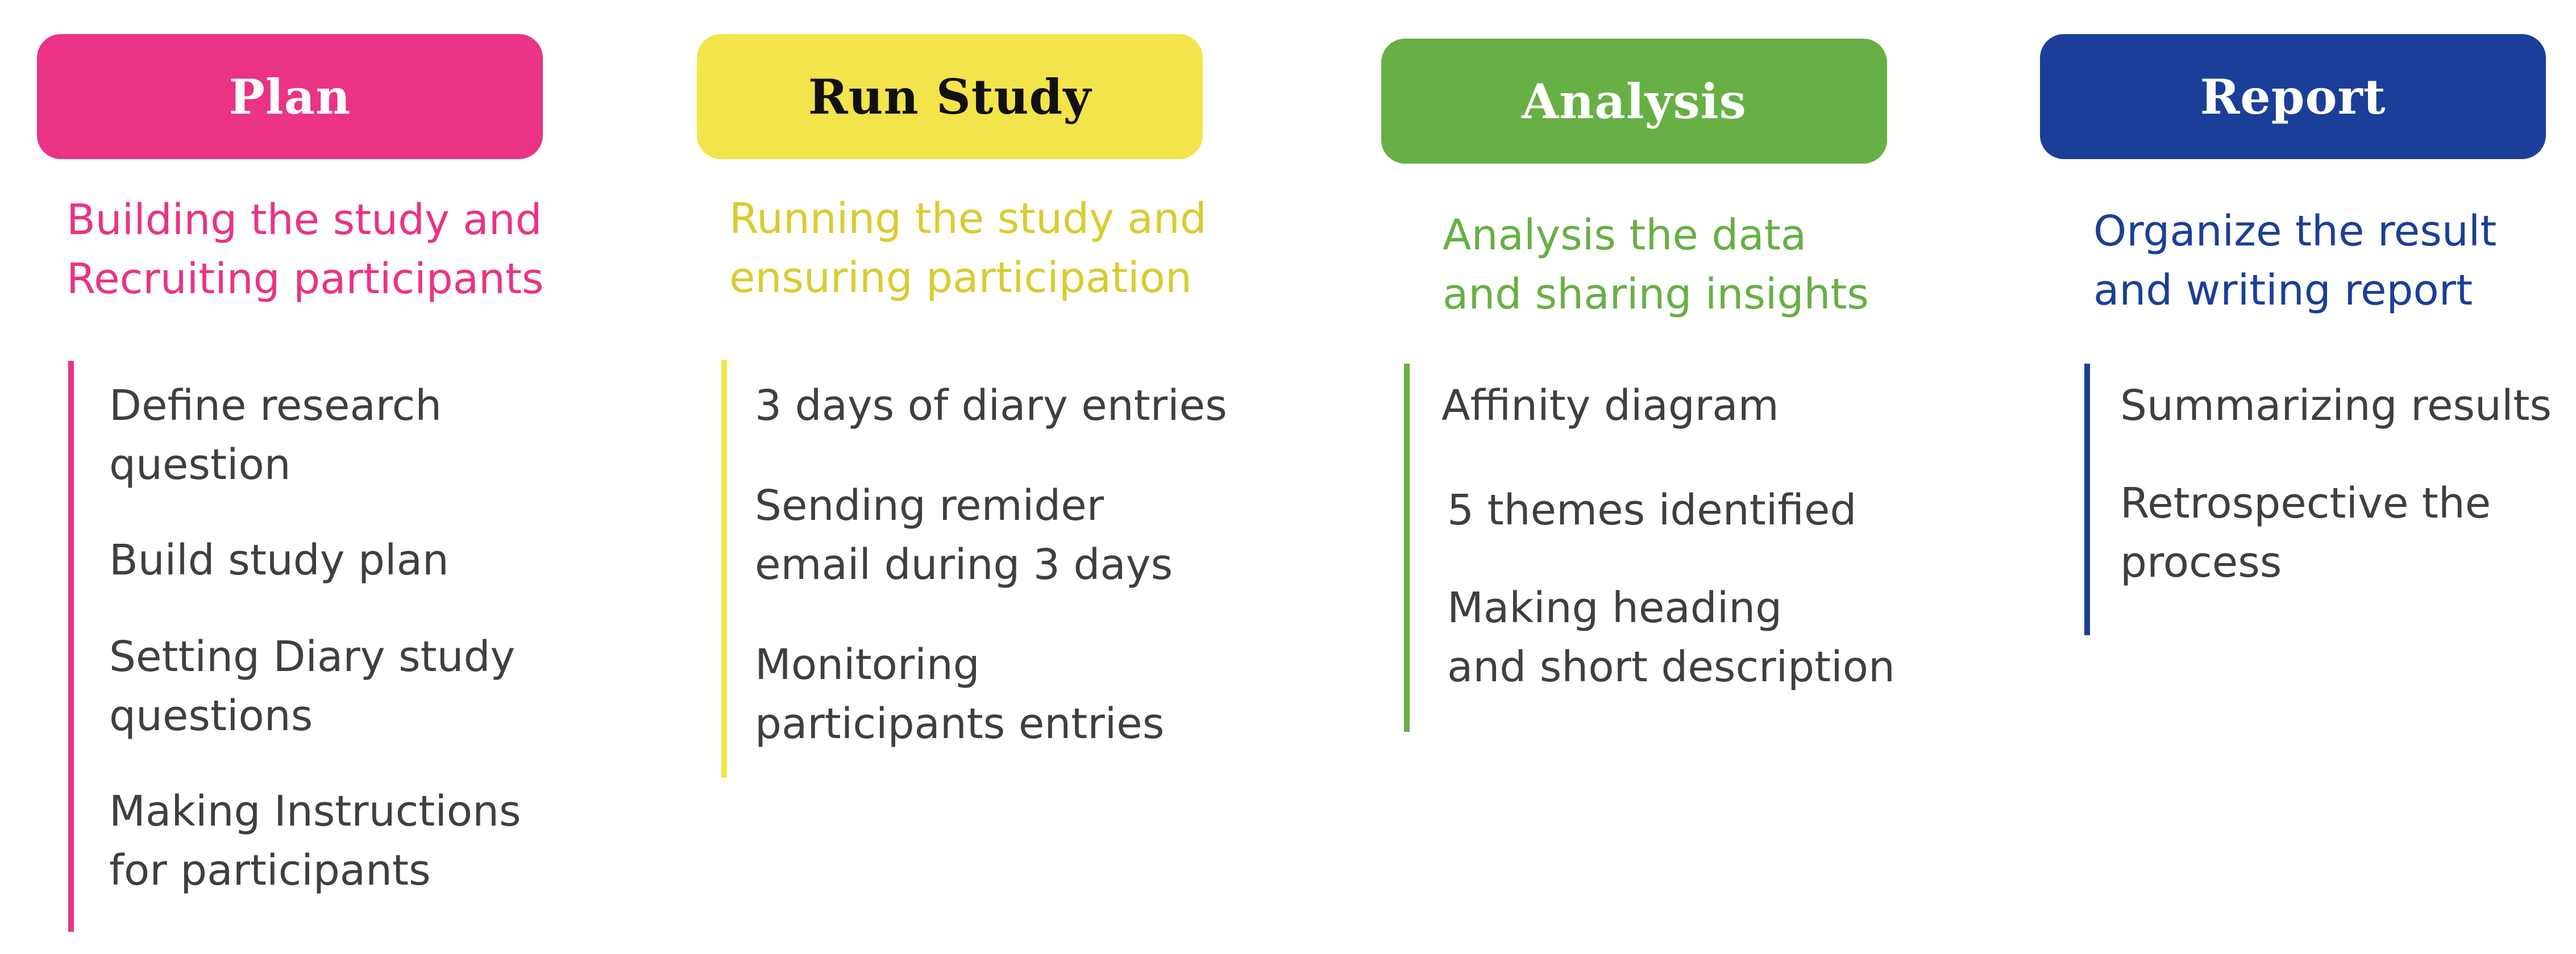 This screenshot has height=954, width=2576. I want to click on list-item: 3 days of diary entries, so click(991, 406).